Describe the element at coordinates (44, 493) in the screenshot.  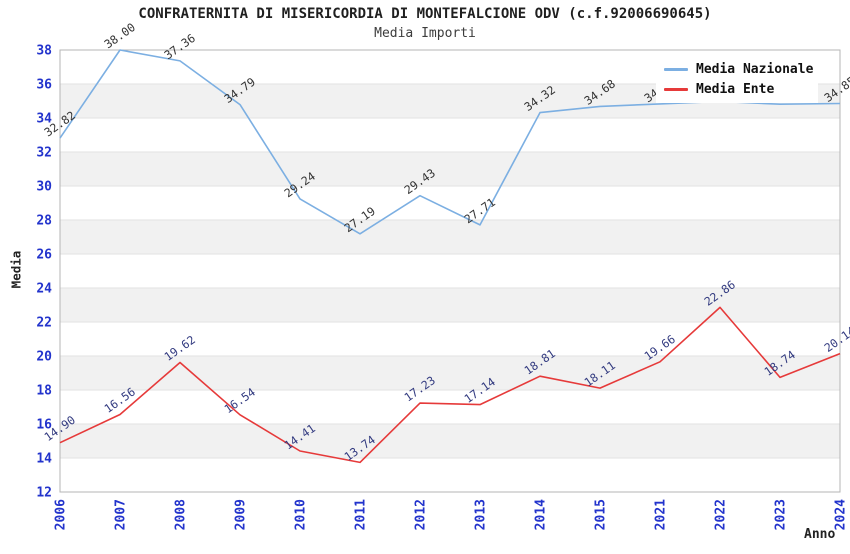
I see `y-tick-label: 12` at that location.